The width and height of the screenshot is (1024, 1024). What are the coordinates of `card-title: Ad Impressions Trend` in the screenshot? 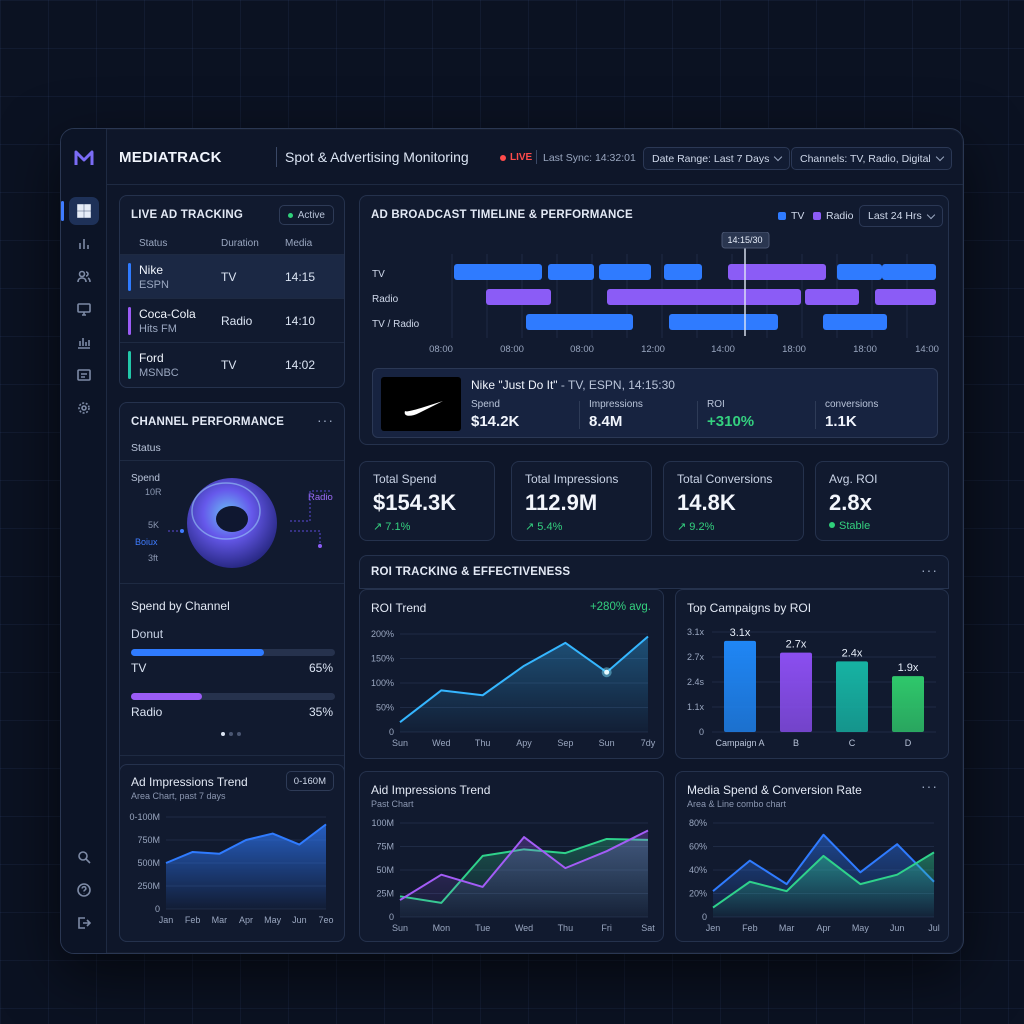 It's located at (189, 782).